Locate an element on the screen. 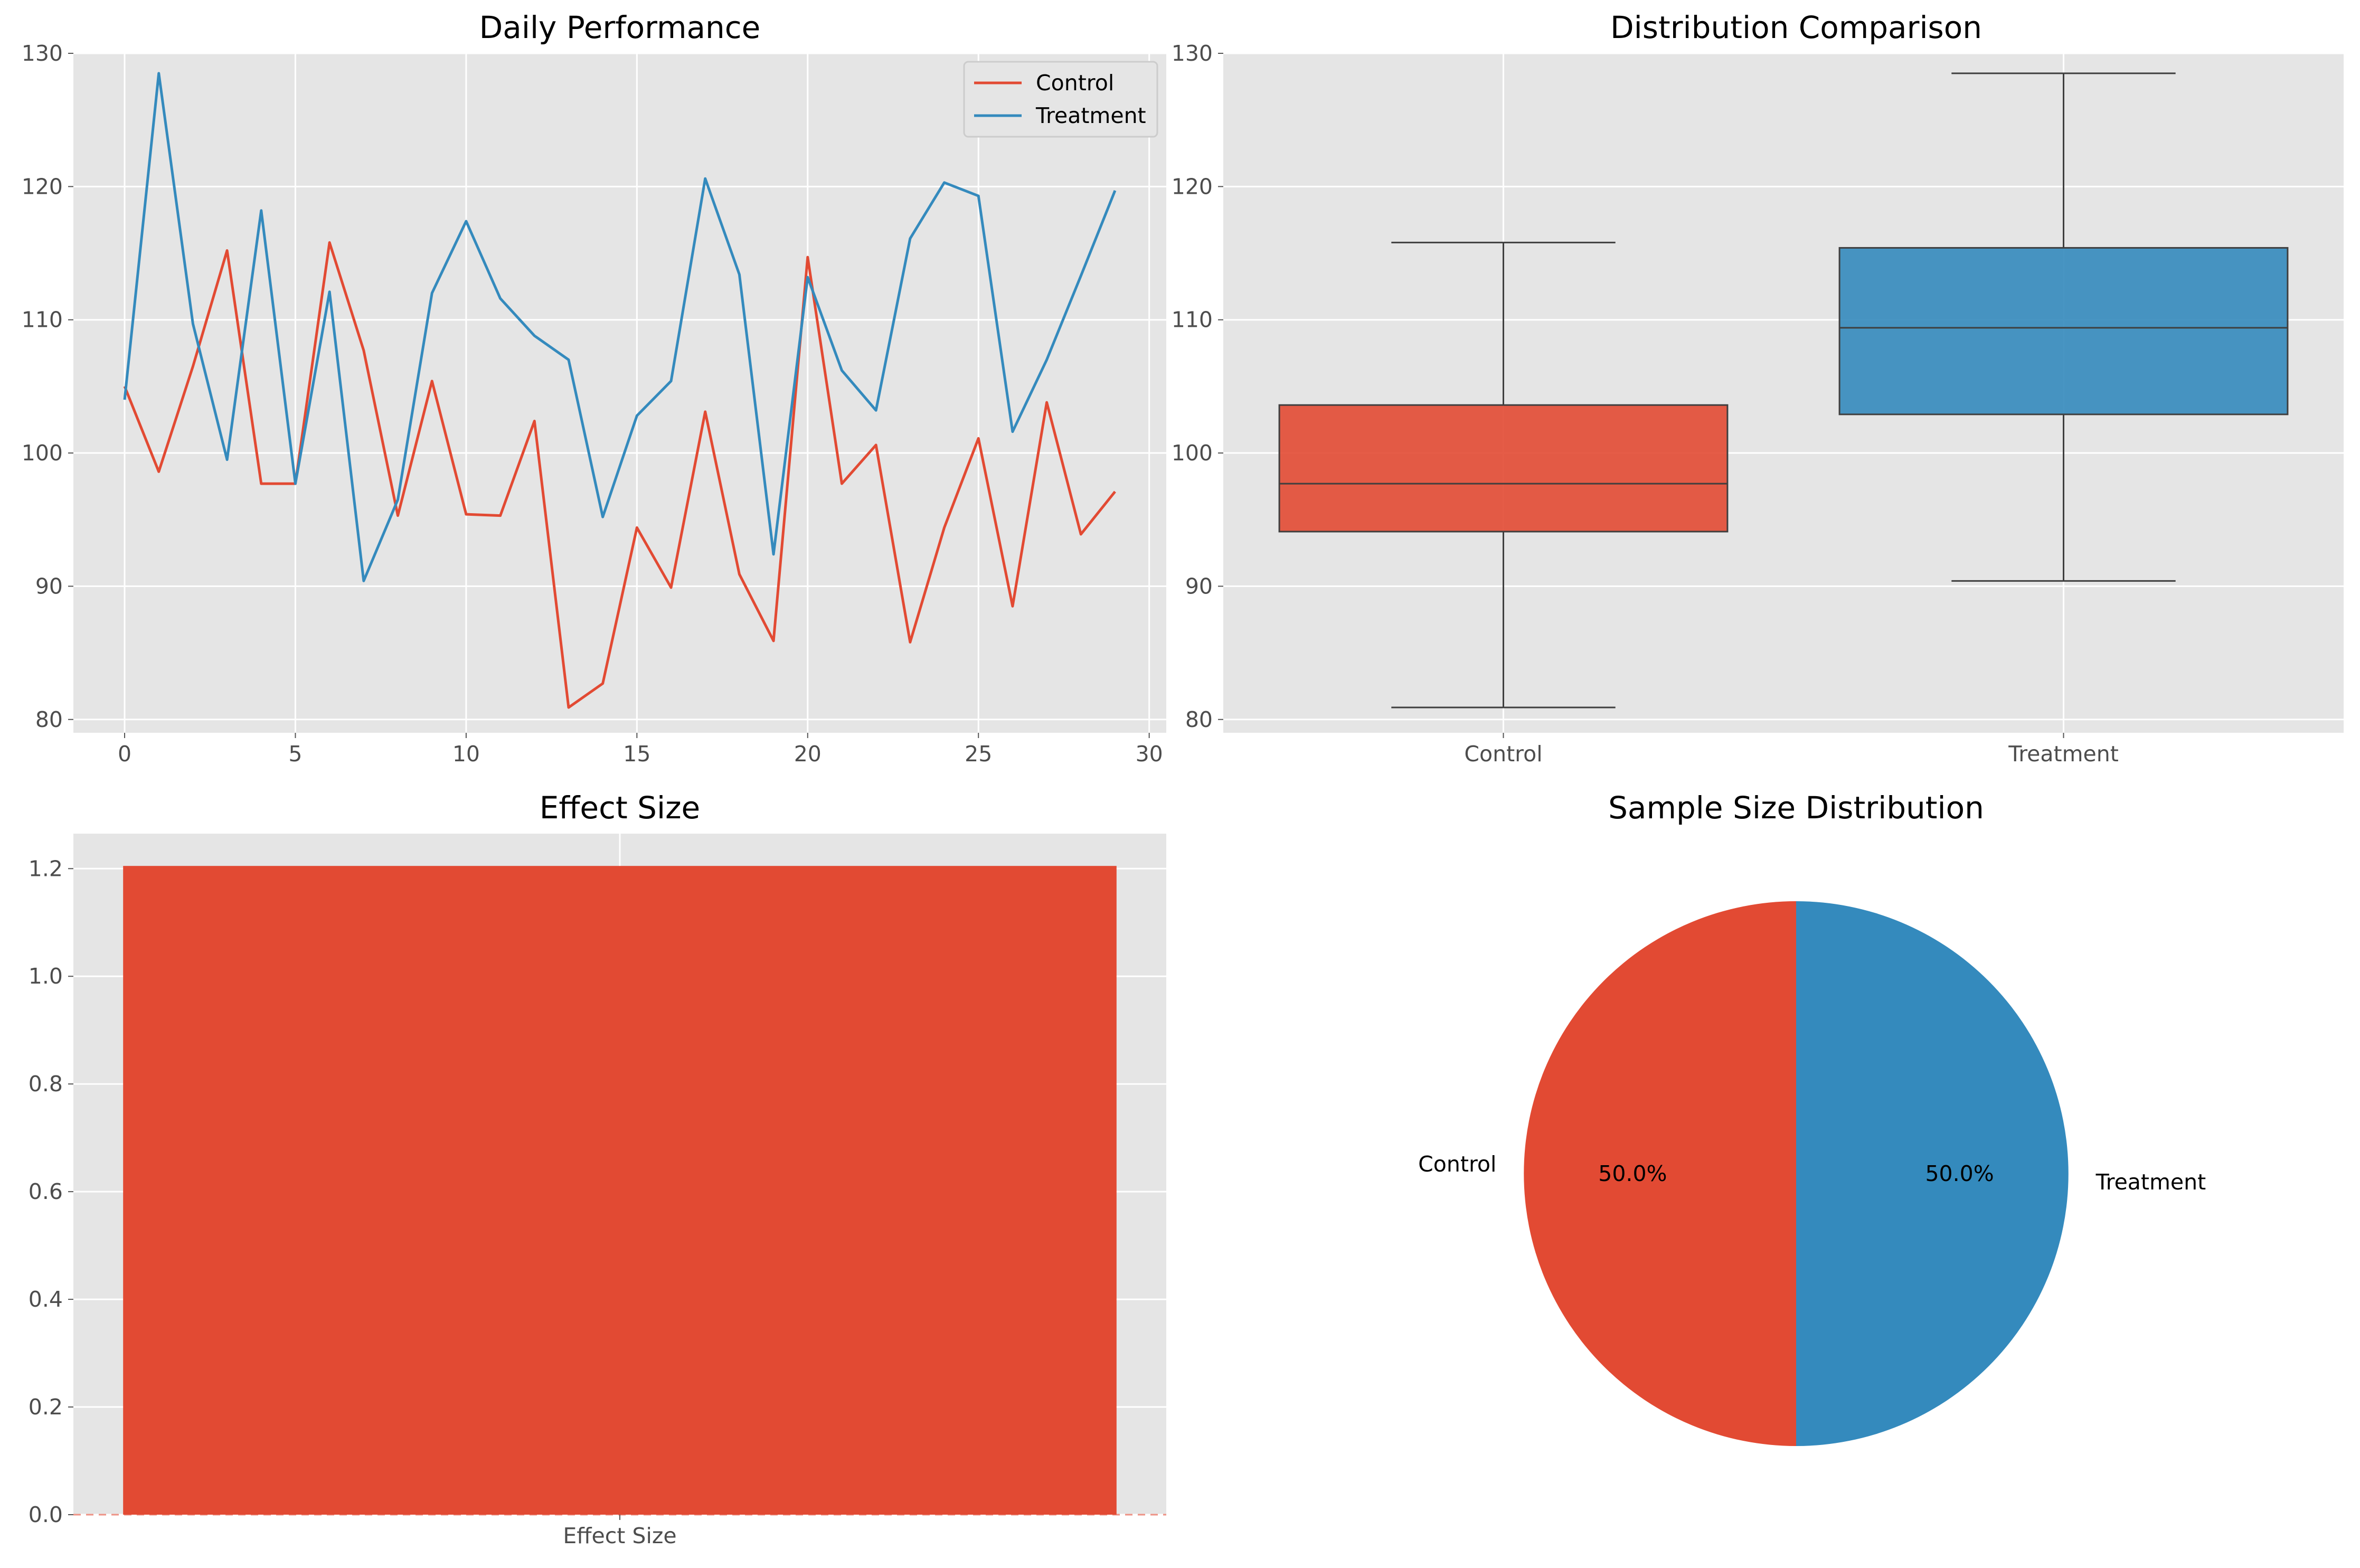 This screenshot has width=2360, height=1568. pie-slice-treatment is located at coordinates (1932, 1173).